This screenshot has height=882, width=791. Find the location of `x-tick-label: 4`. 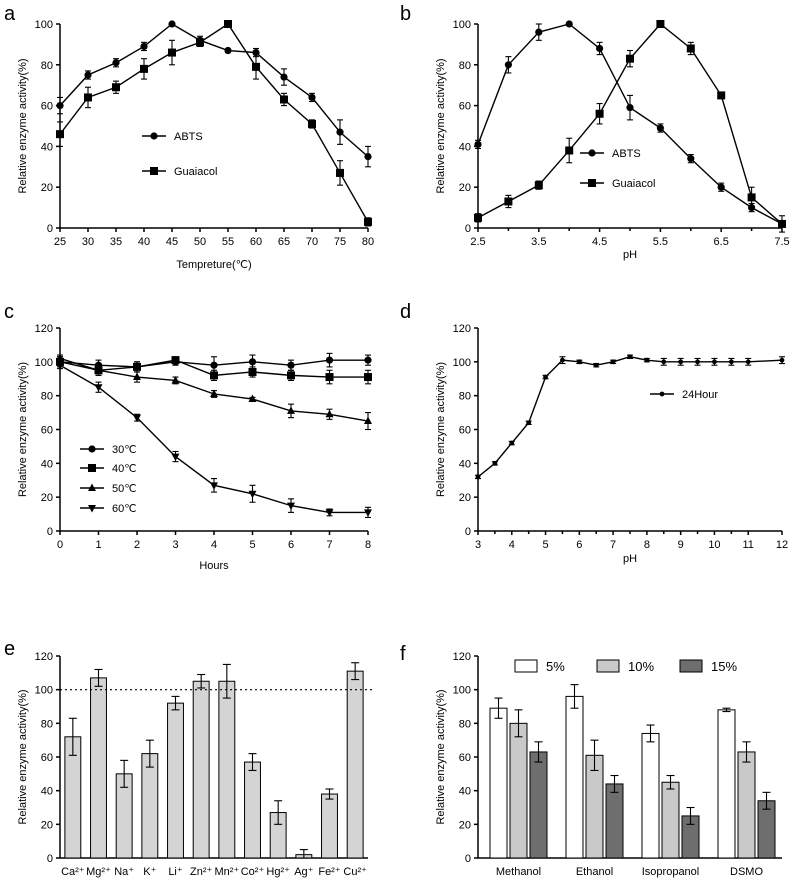

x-tick-label: 4 is located at coordinates (214, 545).